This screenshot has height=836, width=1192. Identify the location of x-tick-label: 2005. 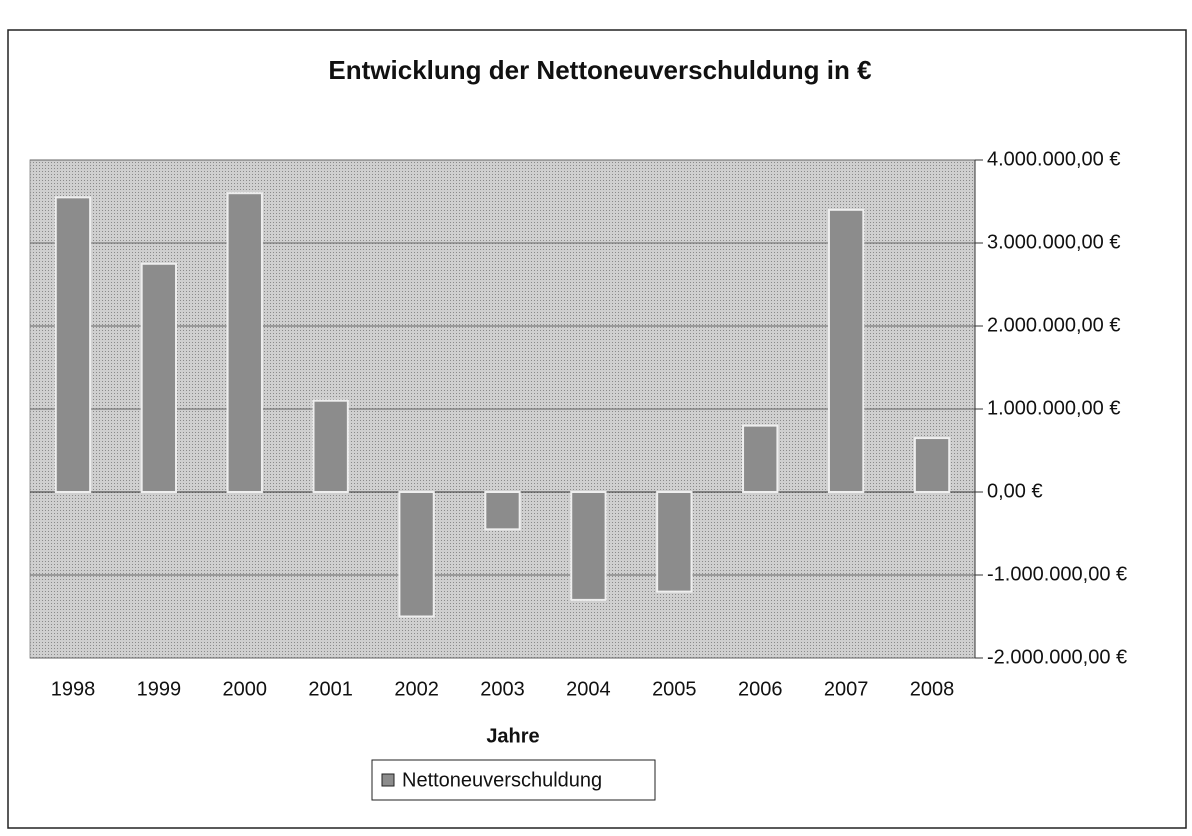
(674, 689).